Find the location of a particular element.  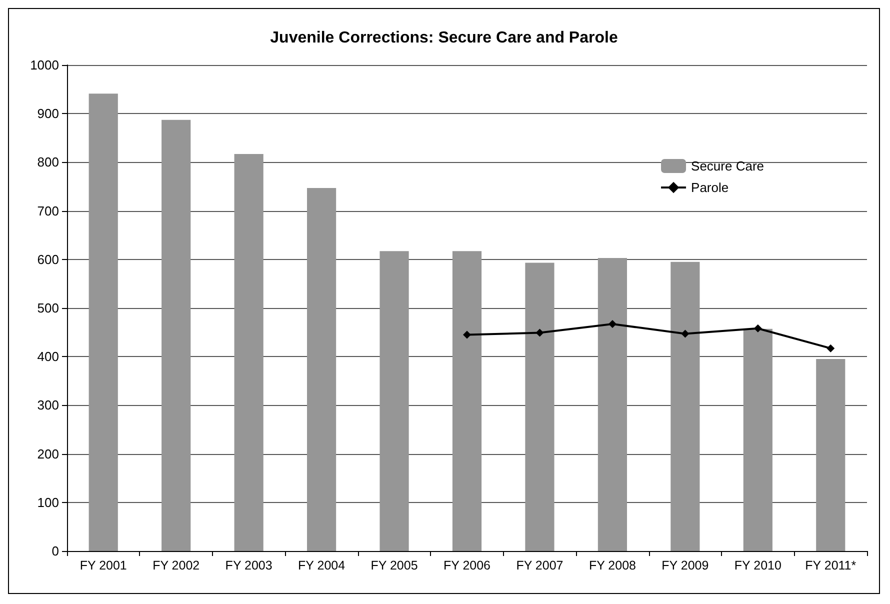

legend-label: Secure Care is located at coordinates (727, 166).